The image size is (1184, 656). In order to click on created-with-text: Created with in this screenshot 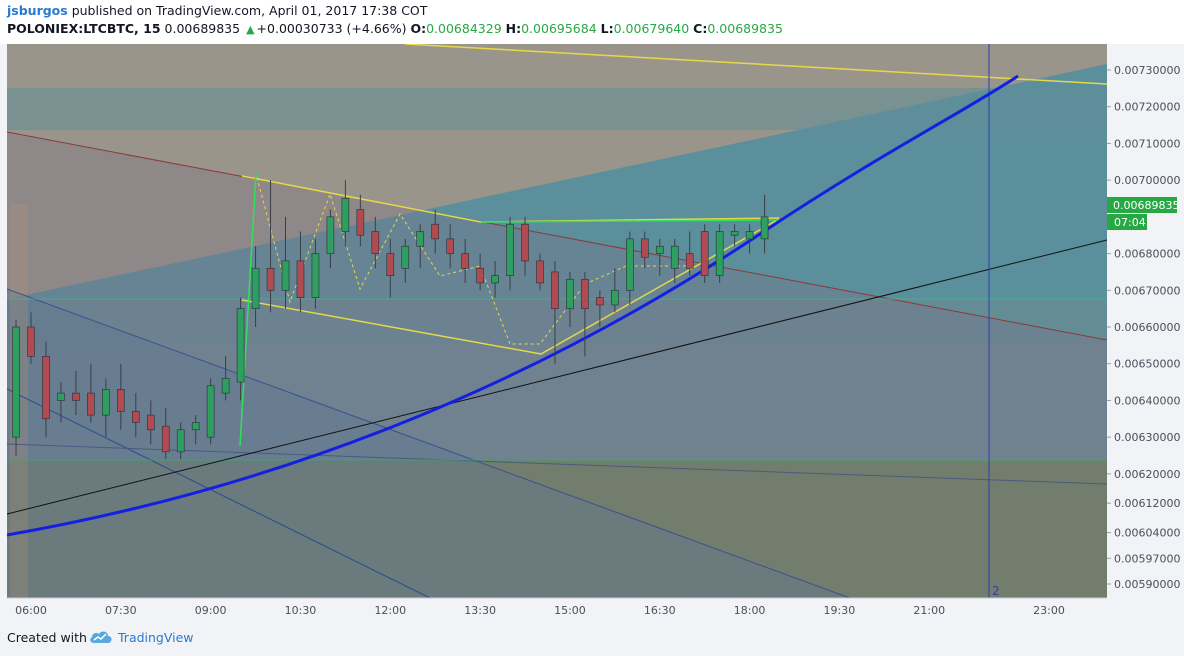, I will do `click(47, 637)`.